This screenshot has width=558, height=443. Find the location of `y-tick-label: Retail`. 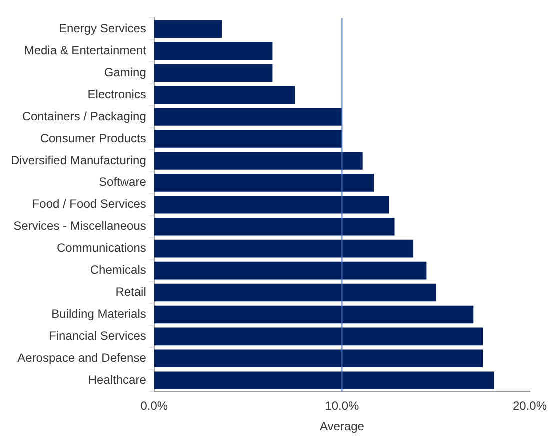

y-tick-label: Retail is located at coordinates (131, 292).